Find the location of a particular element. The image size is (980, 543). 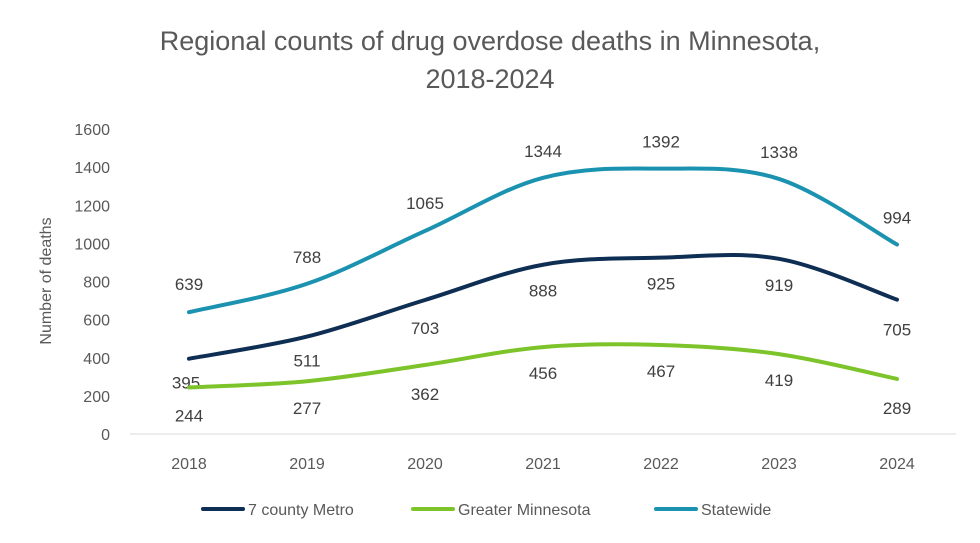

y-tick-label: 1200 is located at coordinates (92, 206).